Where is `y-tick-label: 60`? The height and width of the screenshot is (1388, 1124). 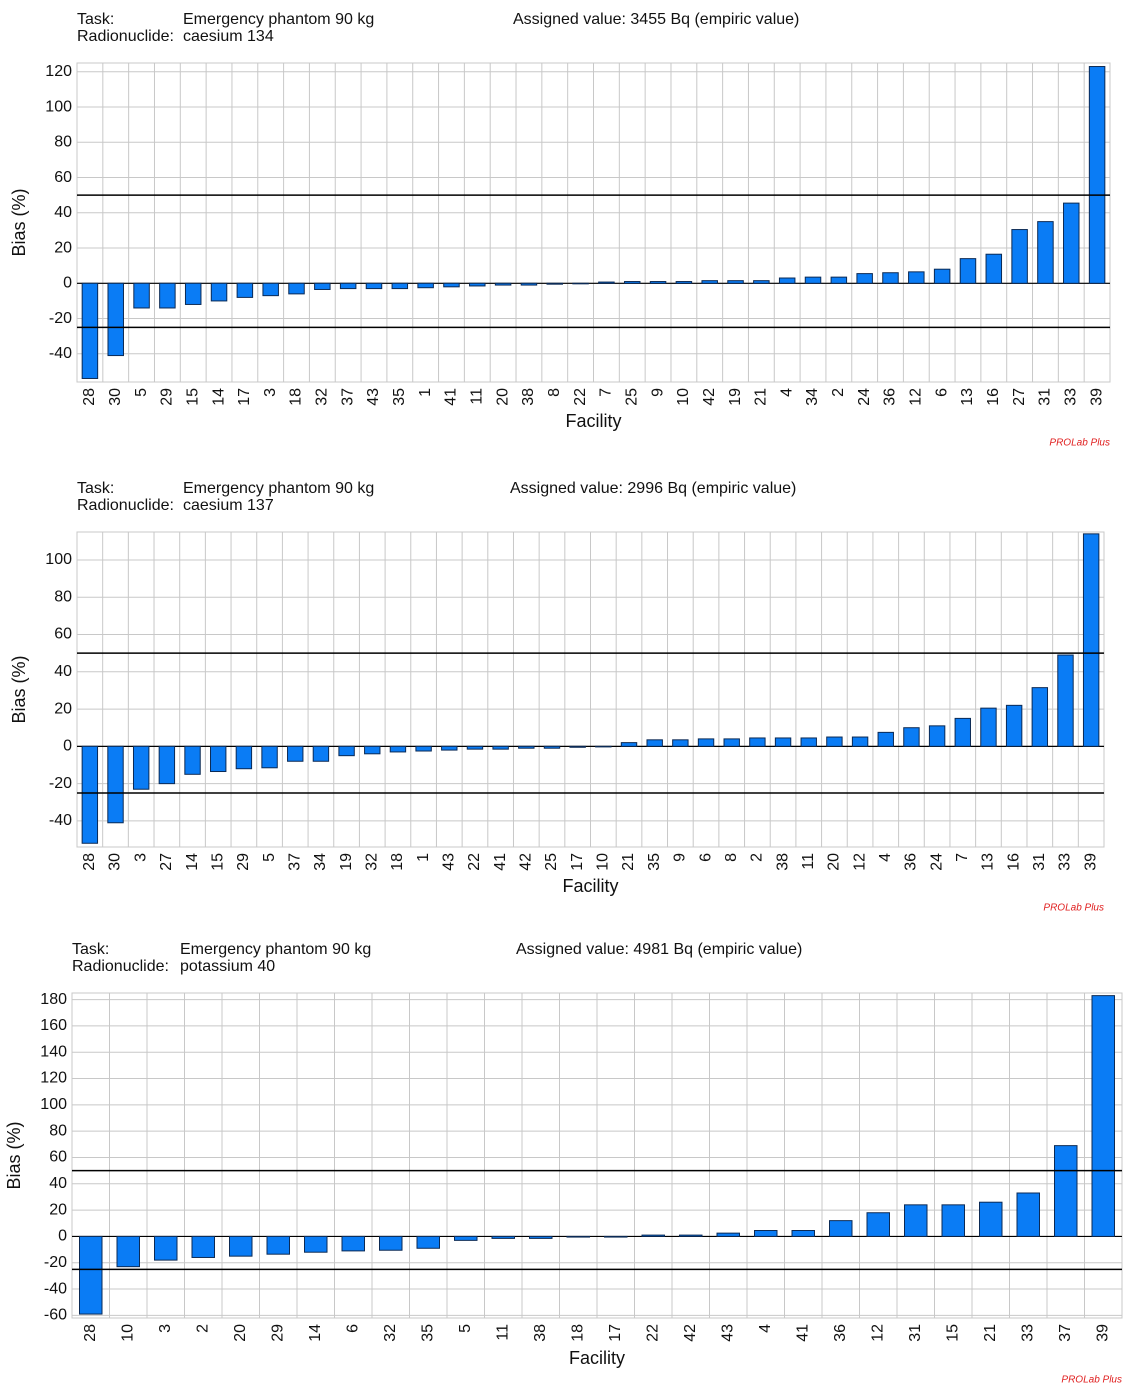 y-tick-label: 60 is located at coordinates (63, 177).